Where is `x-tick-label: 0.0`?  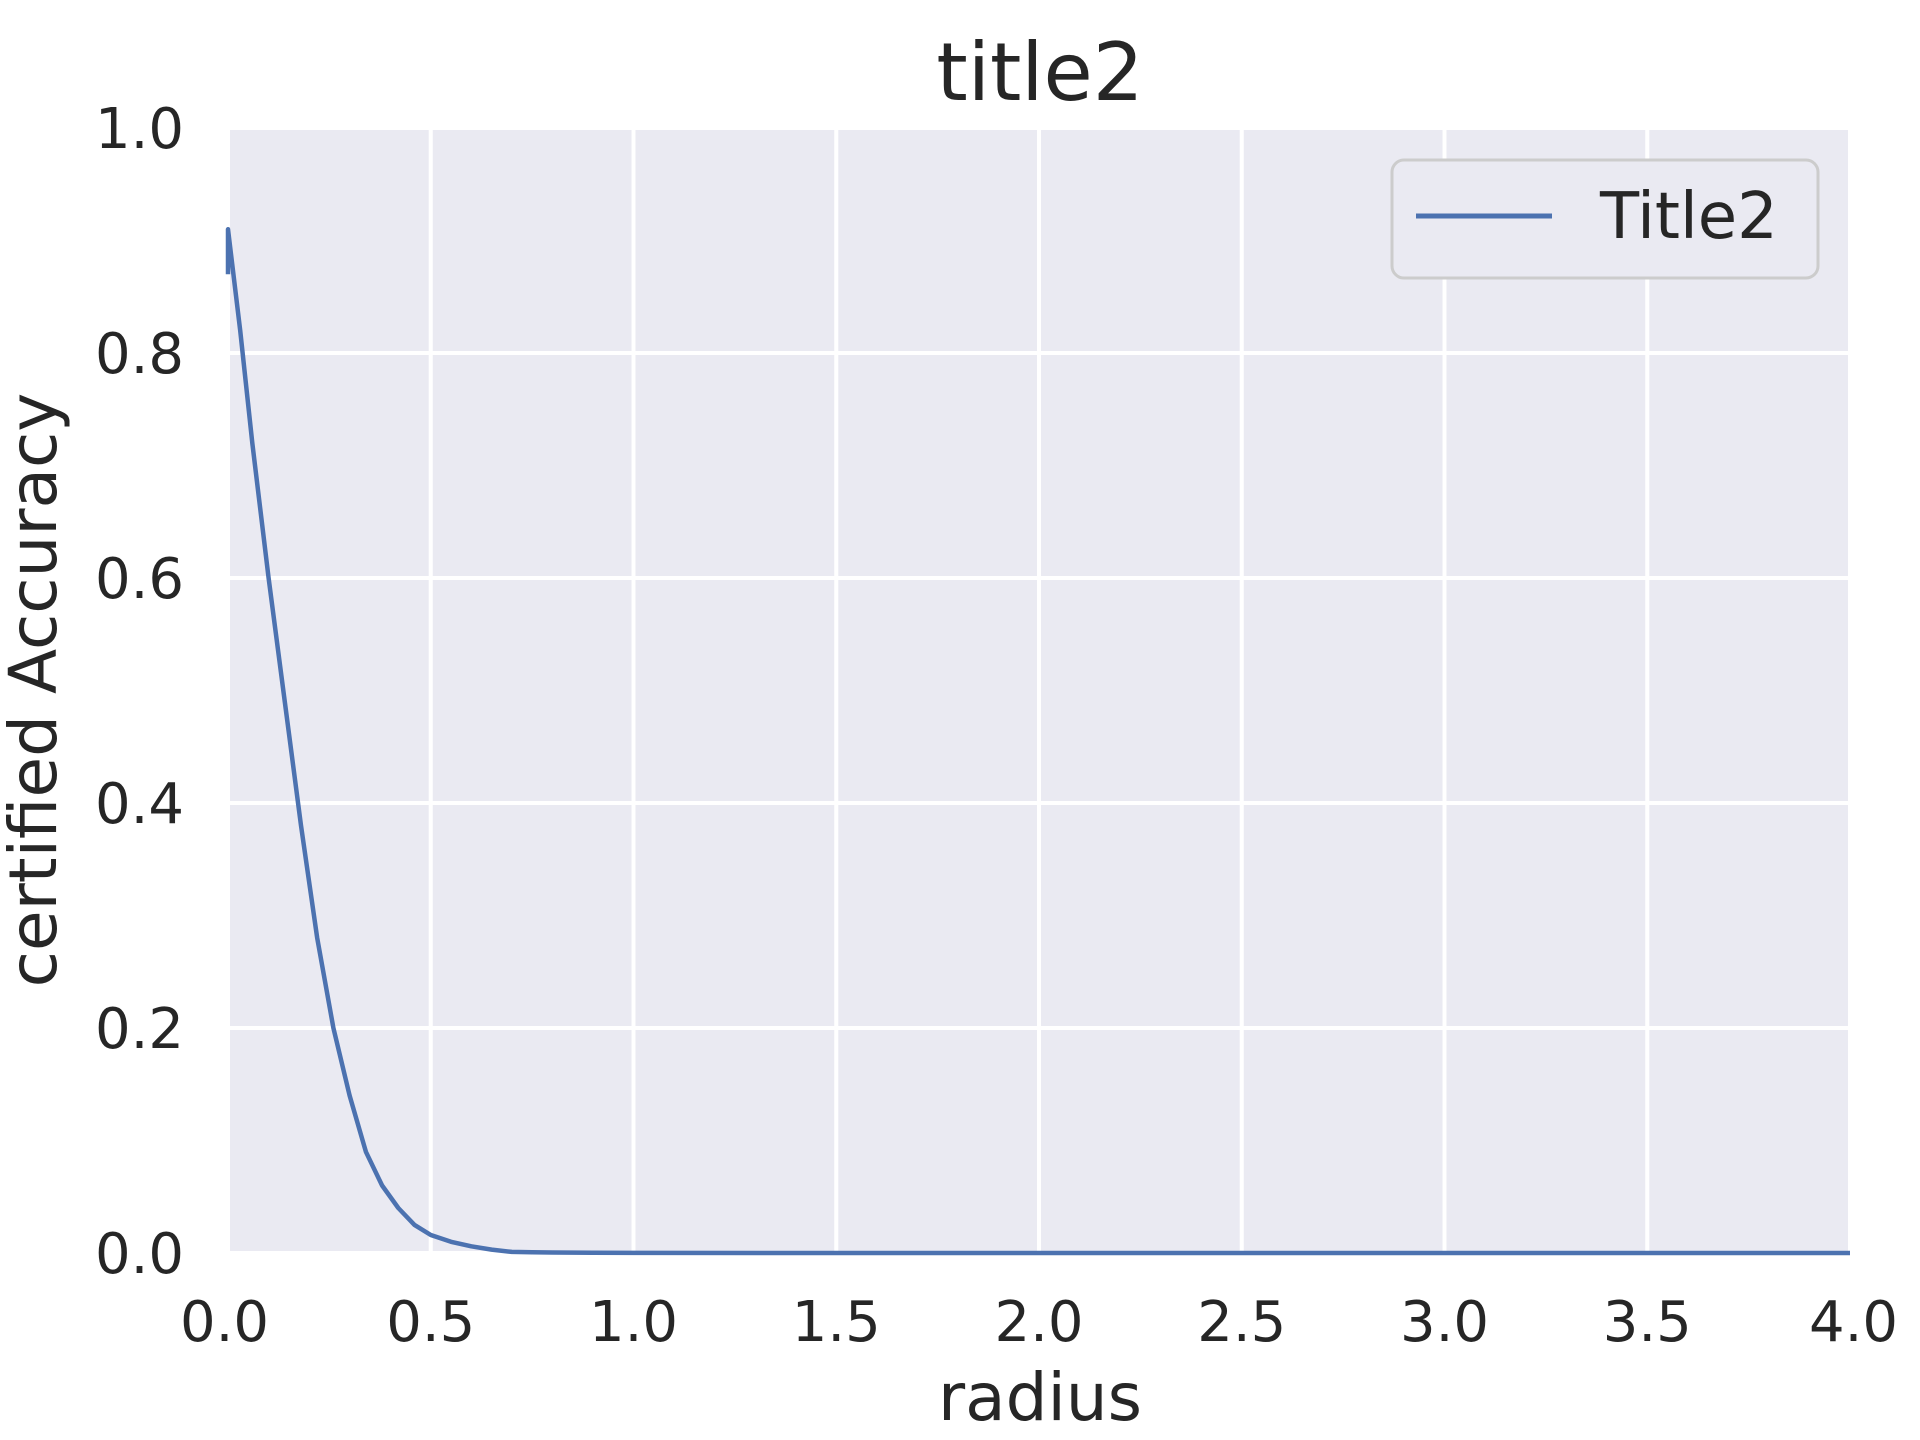
x-tick-label: 0.0 is located at coordinates (224, 1322).